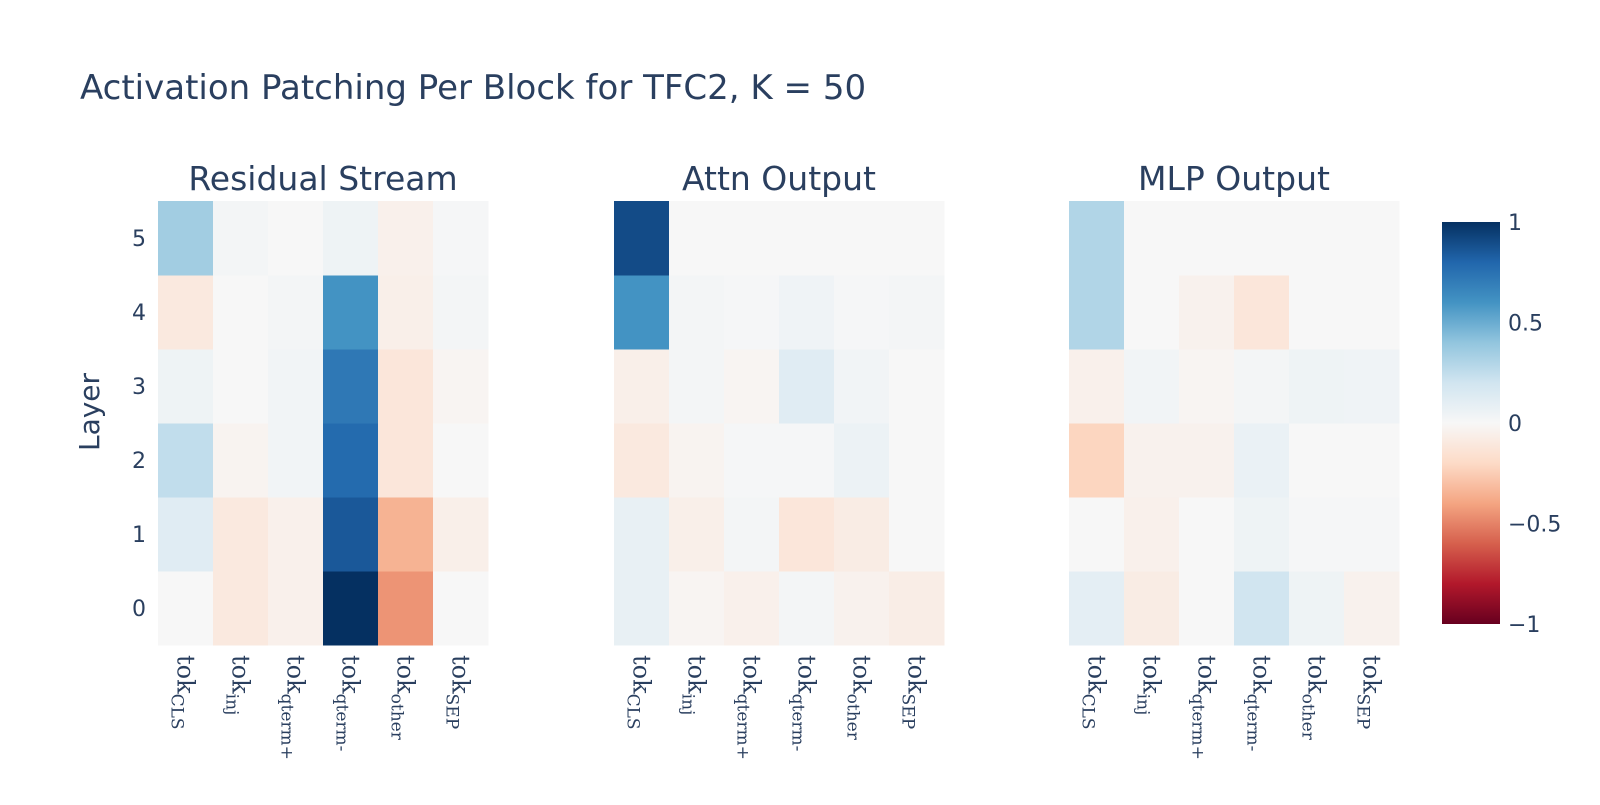 This screenshot has width=1600, height=805. I want to click on y-tick-label: 2, so click(139, 461).